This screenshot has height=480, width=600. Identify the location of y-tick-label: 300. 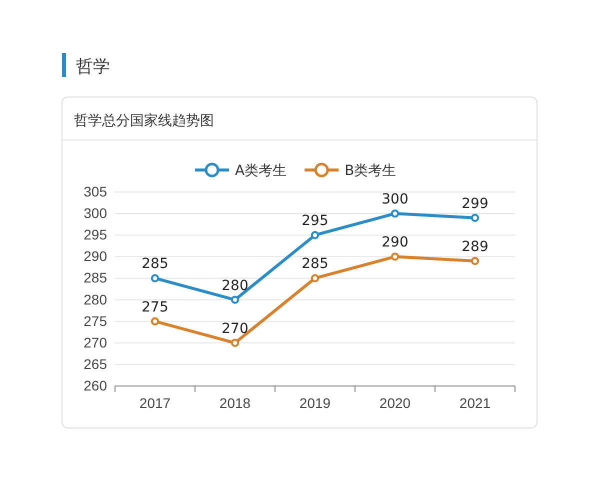
(96, 213).